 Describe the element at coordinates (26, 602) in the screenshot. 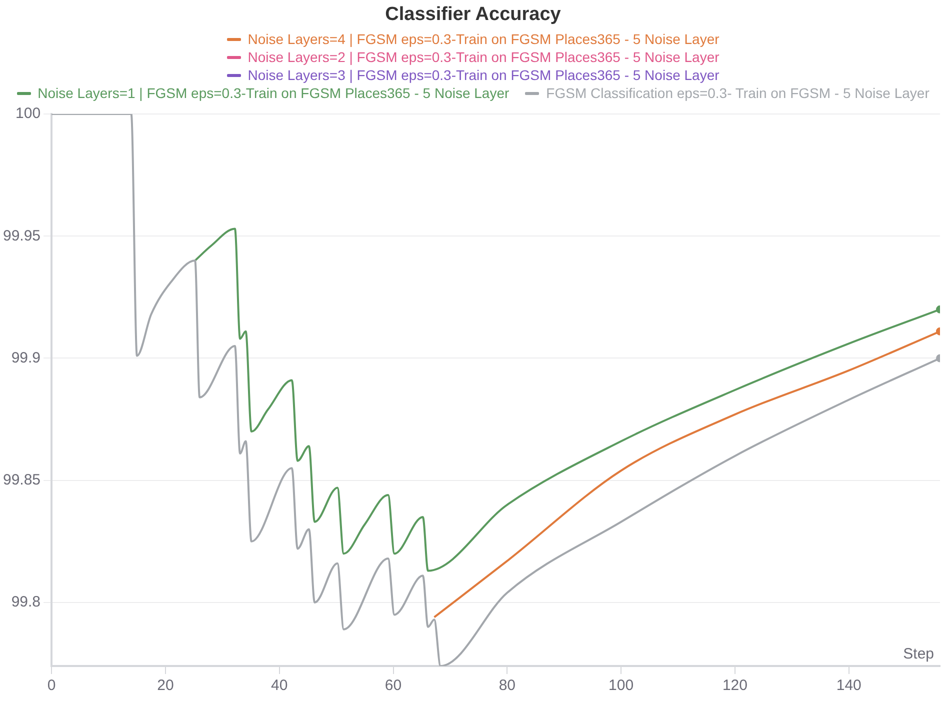

I see `y-tick-label: 99.8` at that location.